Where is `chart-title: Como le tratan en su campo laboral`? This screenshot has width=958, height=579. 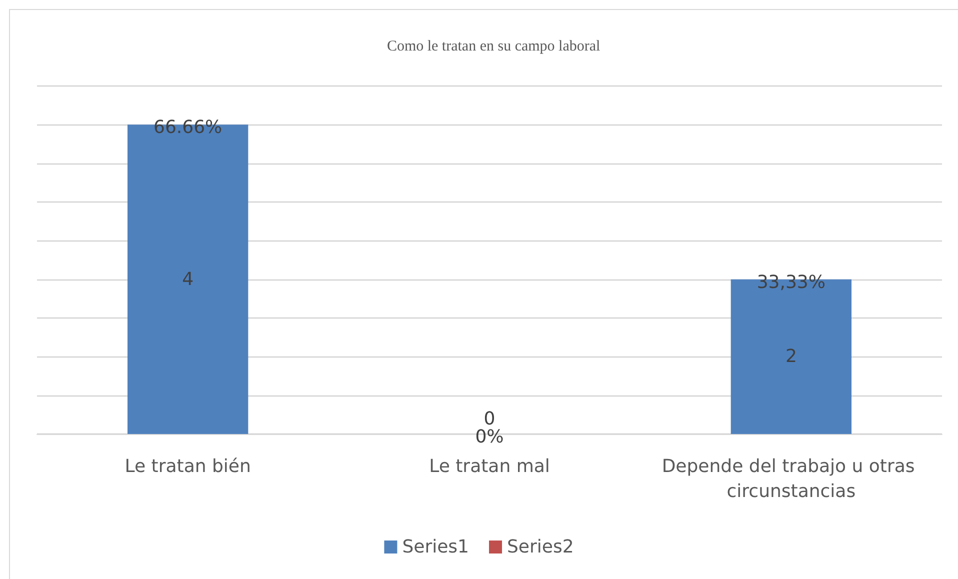
chart-title: Como le tratan en su campo laboral is located at coordinates (493, 46).